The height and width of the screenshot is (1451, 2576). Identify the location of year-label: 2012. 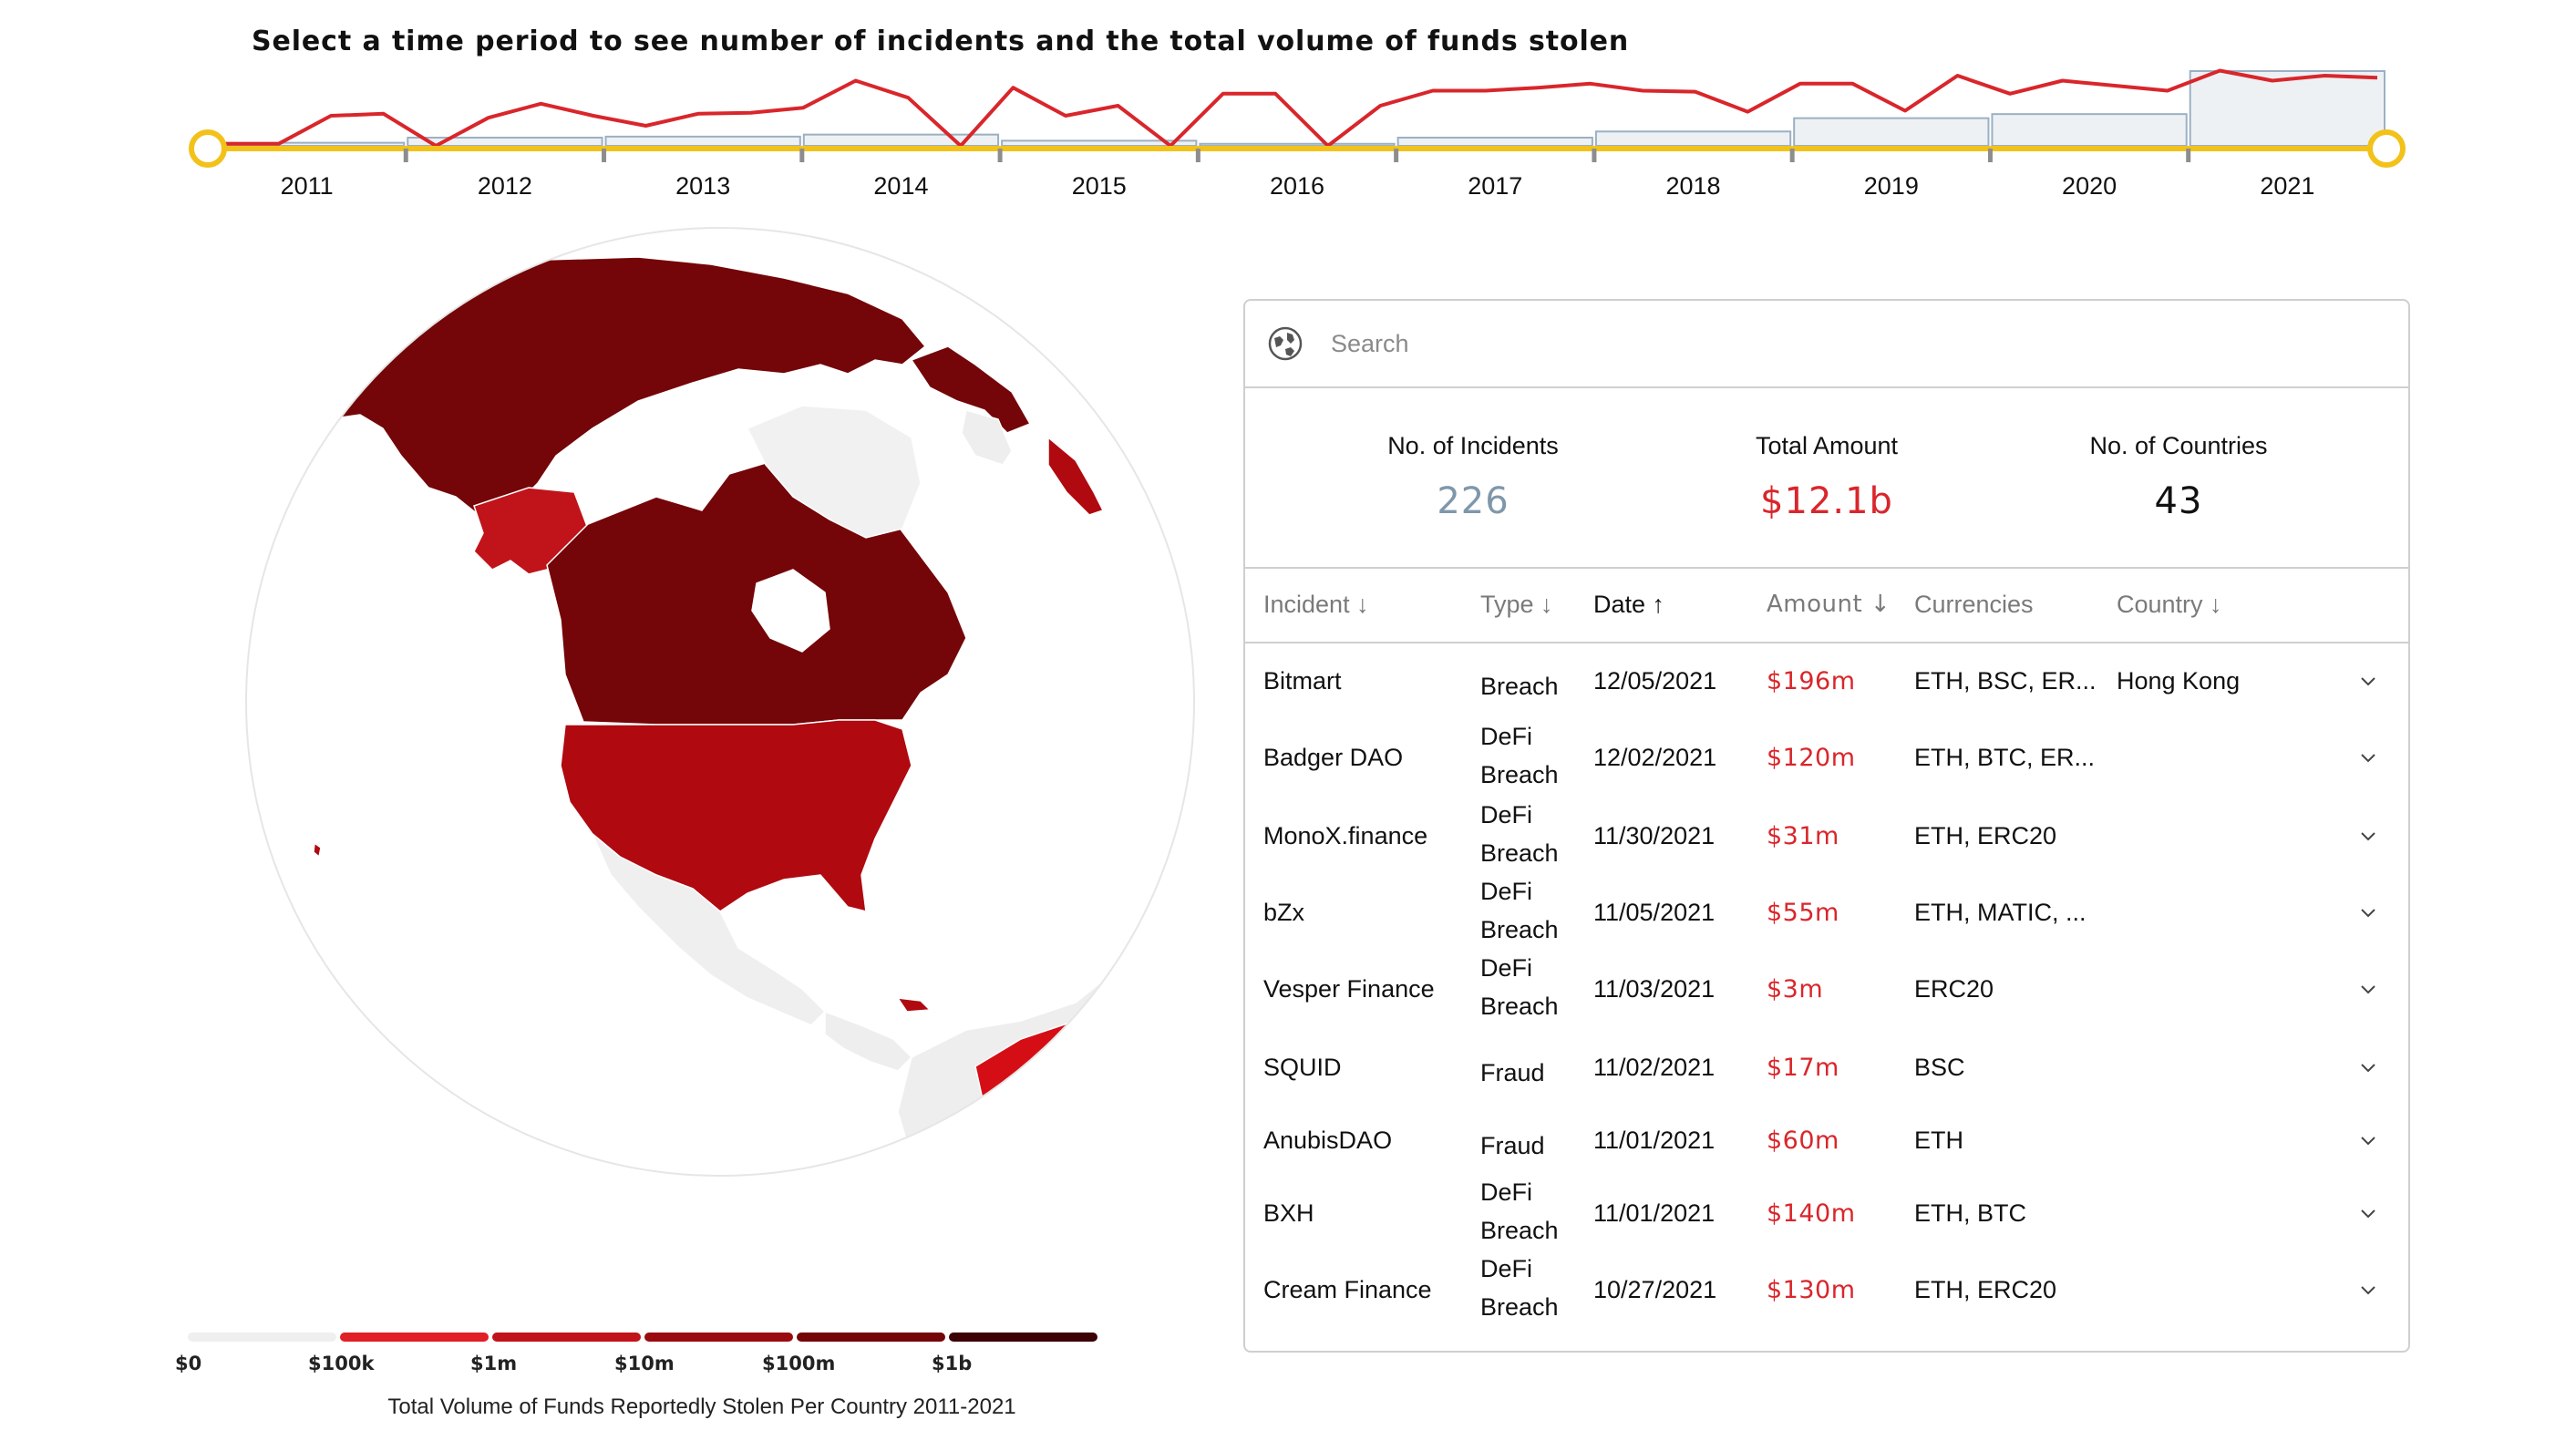
(505, 186).